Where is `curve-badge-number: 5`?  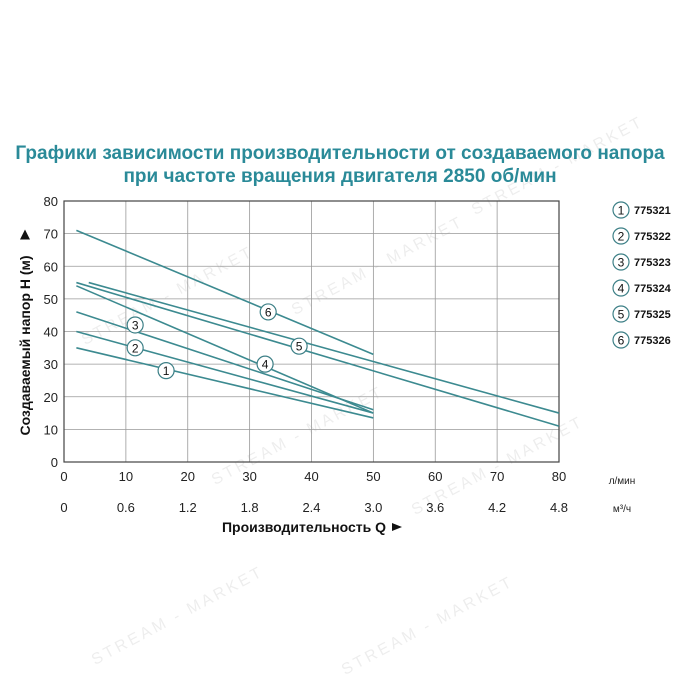 curve-badge-number: 5 is located at coordinates (299, 347).